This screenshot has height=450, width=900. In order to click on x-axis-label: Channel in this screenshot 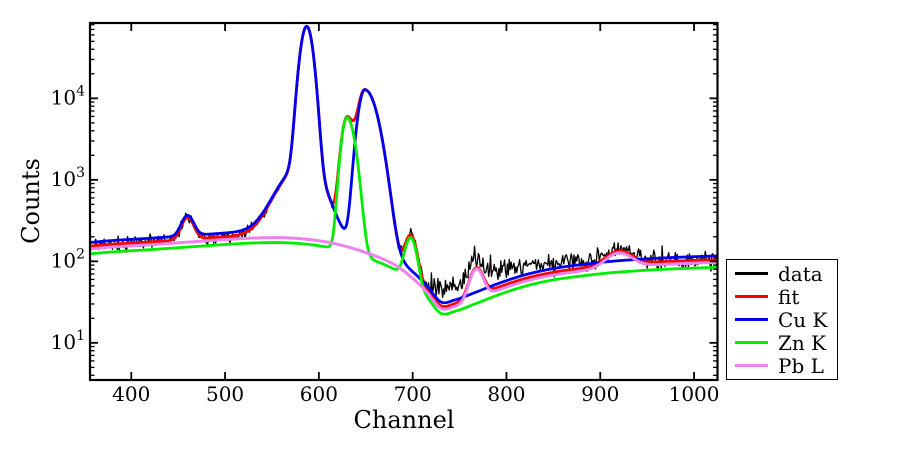, I will do `click(404, 420)`.